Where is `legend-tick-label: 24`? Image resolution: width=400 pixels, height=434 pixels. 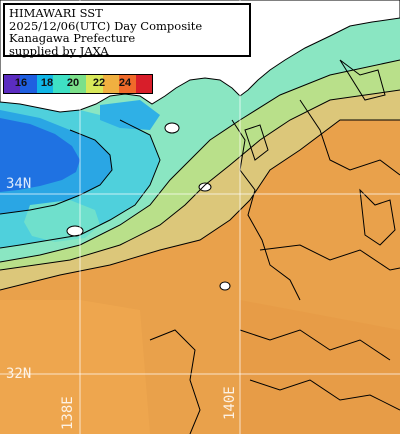
legend-tick-label: 24 is located at coordinates (125, 83).